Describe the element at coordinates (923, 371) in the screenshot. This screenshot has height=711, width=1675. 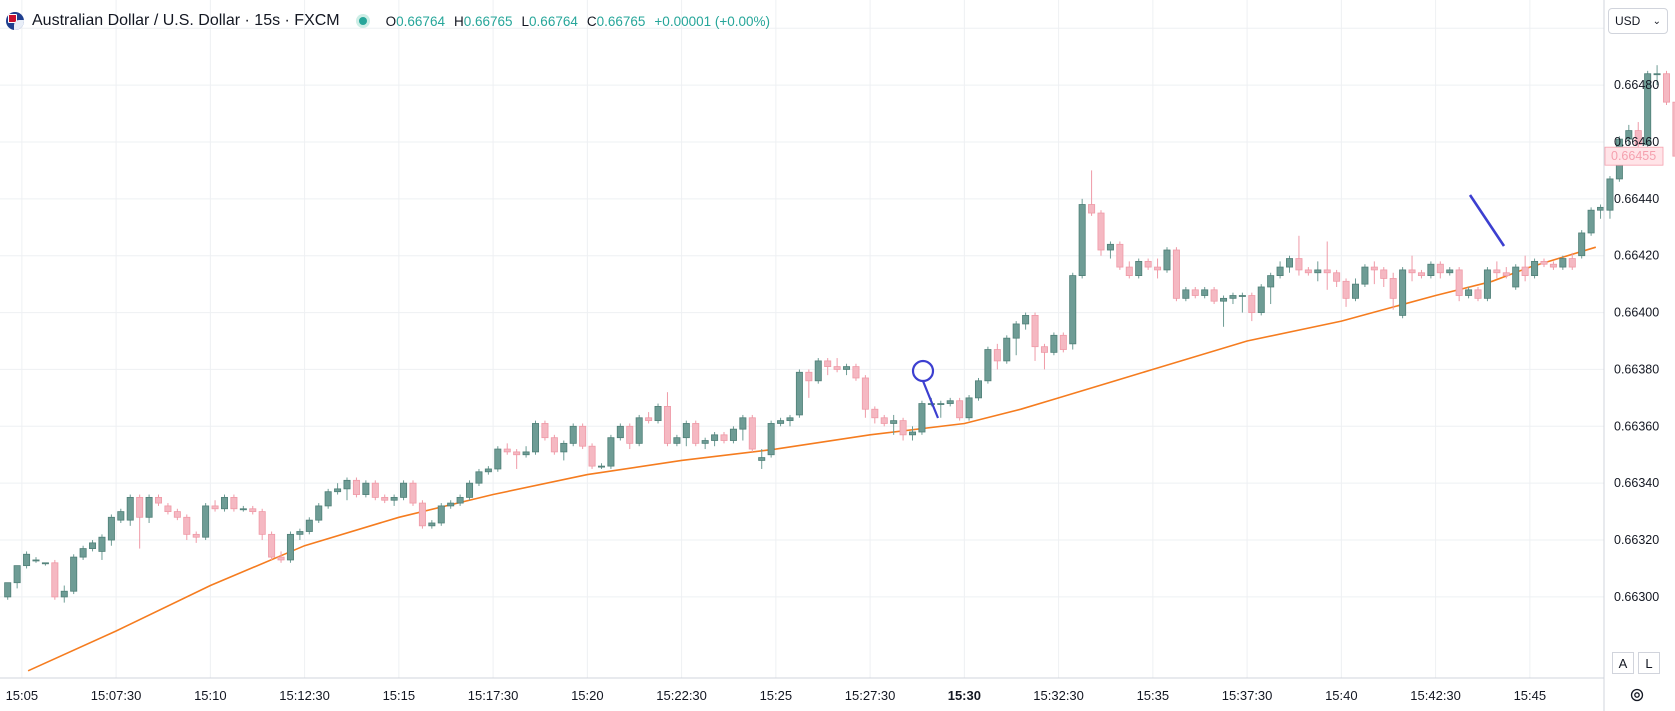
I see `circle-drawing` at that location.